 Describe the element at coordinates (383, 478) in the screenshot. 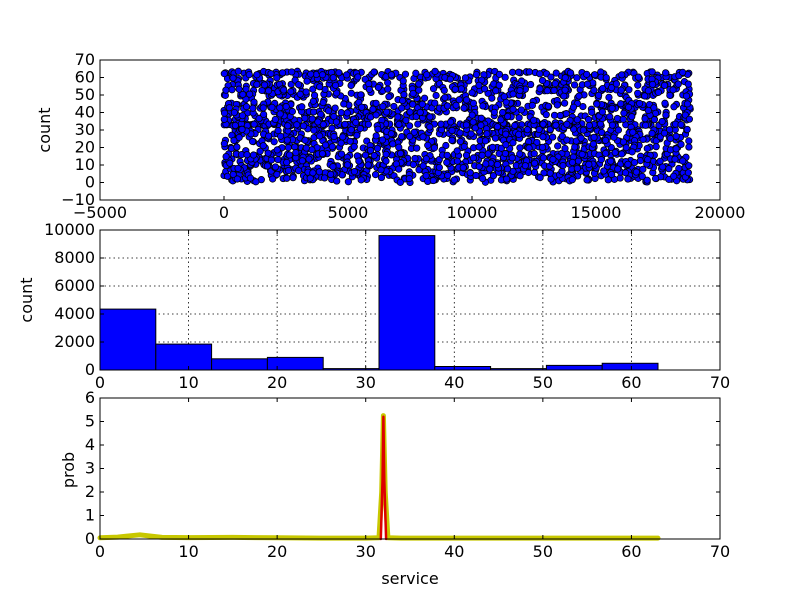

I see `density-line-hist` at that location.